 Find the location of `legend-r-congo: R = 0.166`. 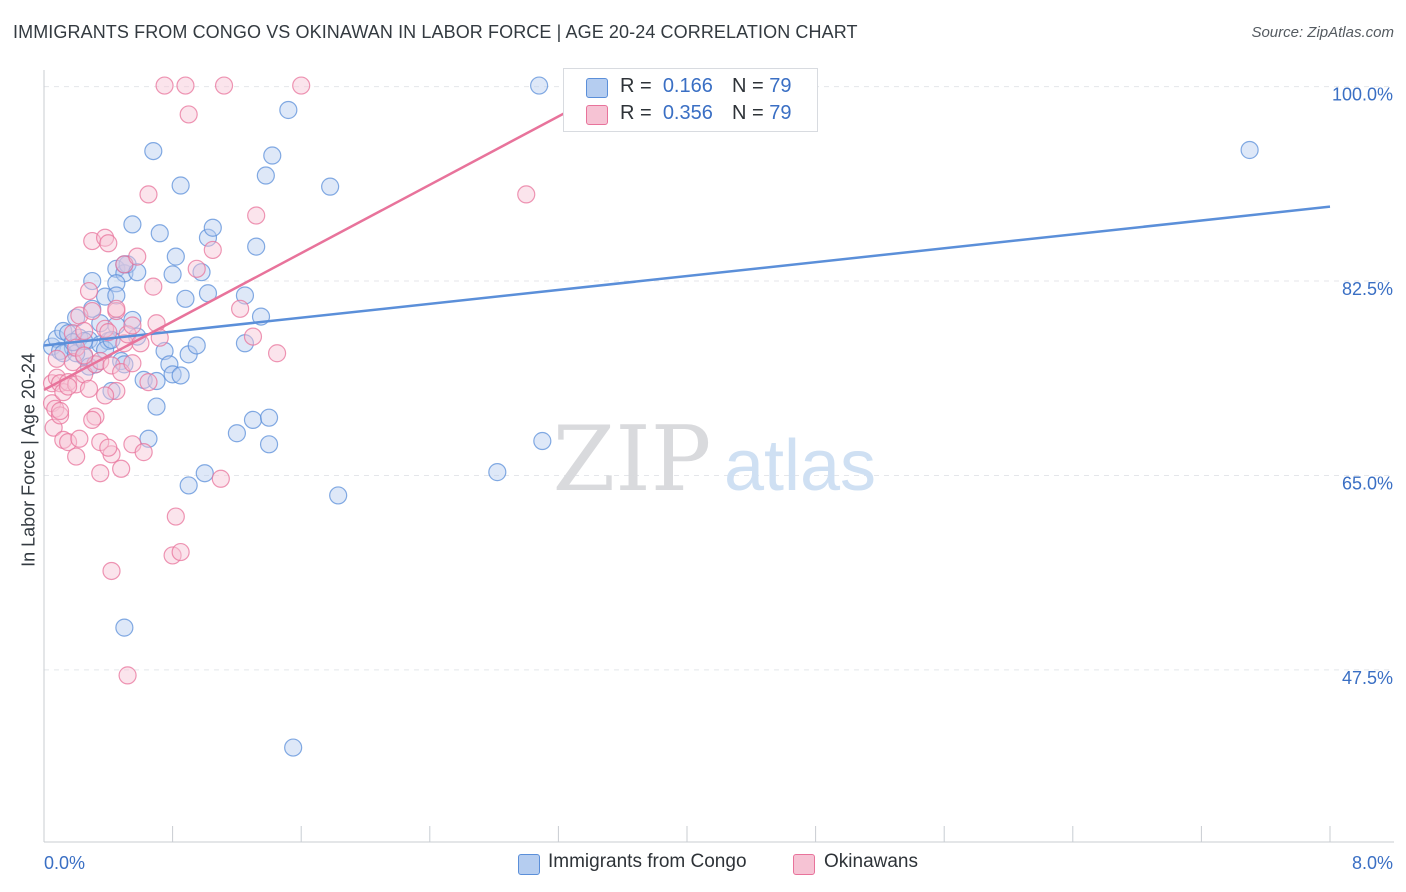

legend-r-congo: R = 0.166 is located at coordinates (666, 86).